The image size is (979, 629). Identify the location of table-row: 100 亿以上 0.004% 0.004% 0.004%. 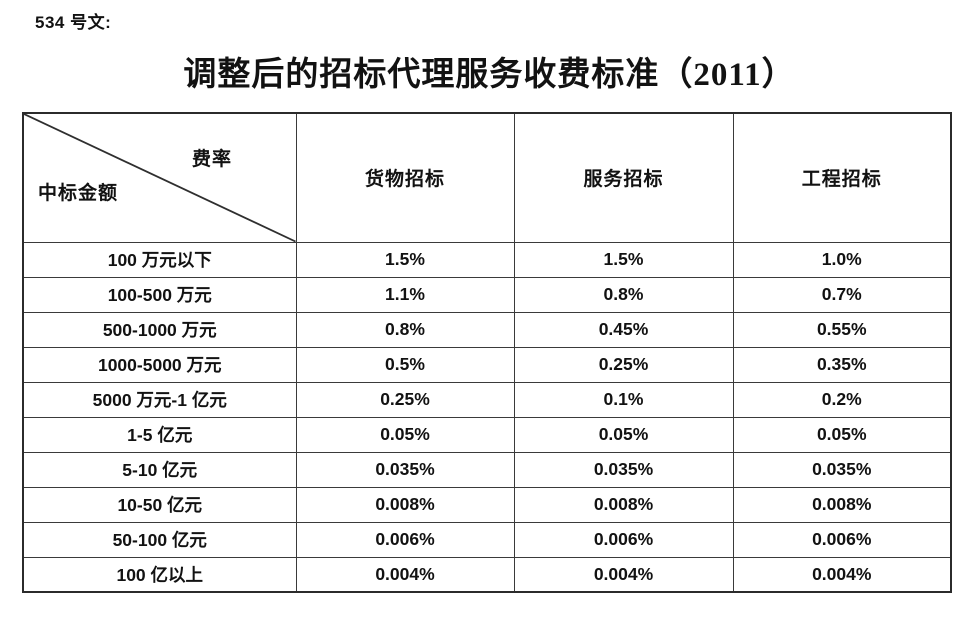
(487, 574).